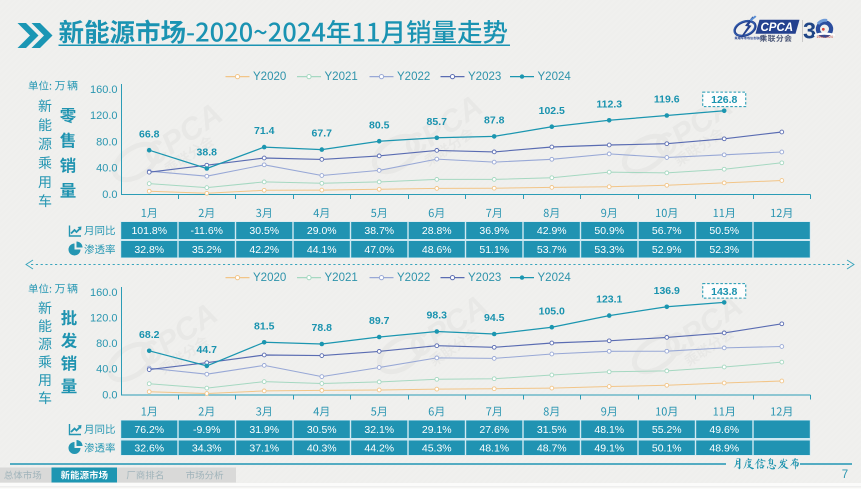 This screenshot has height=494, width=861. Describe the element at coordinates (437, 250) in the screenshot. I see `svg-text: 48.6%` at that location.